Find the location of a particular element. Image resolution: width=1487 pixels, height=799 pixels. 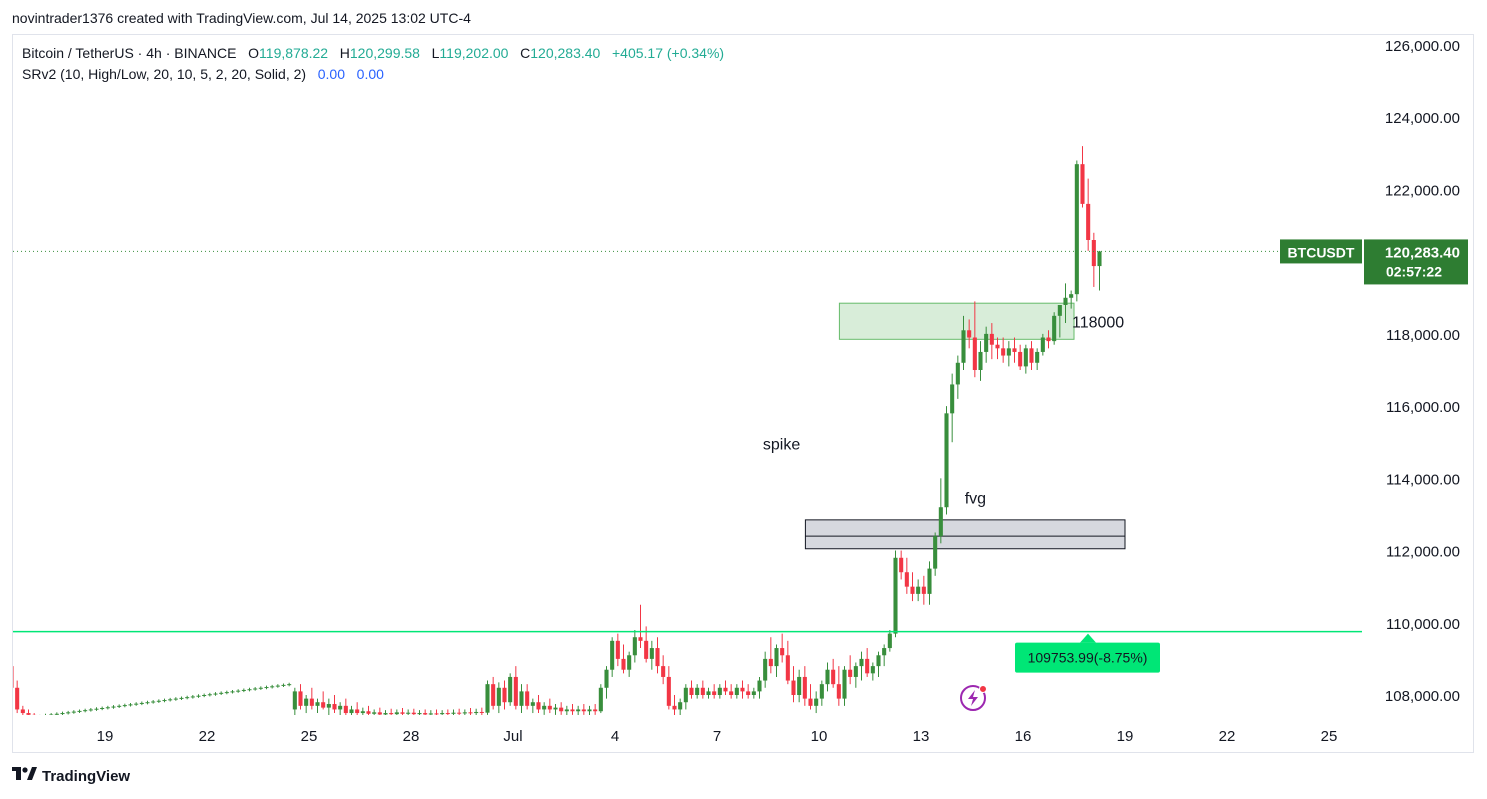

tradingview-footer: TradingView is located at coordinates (71, 776).